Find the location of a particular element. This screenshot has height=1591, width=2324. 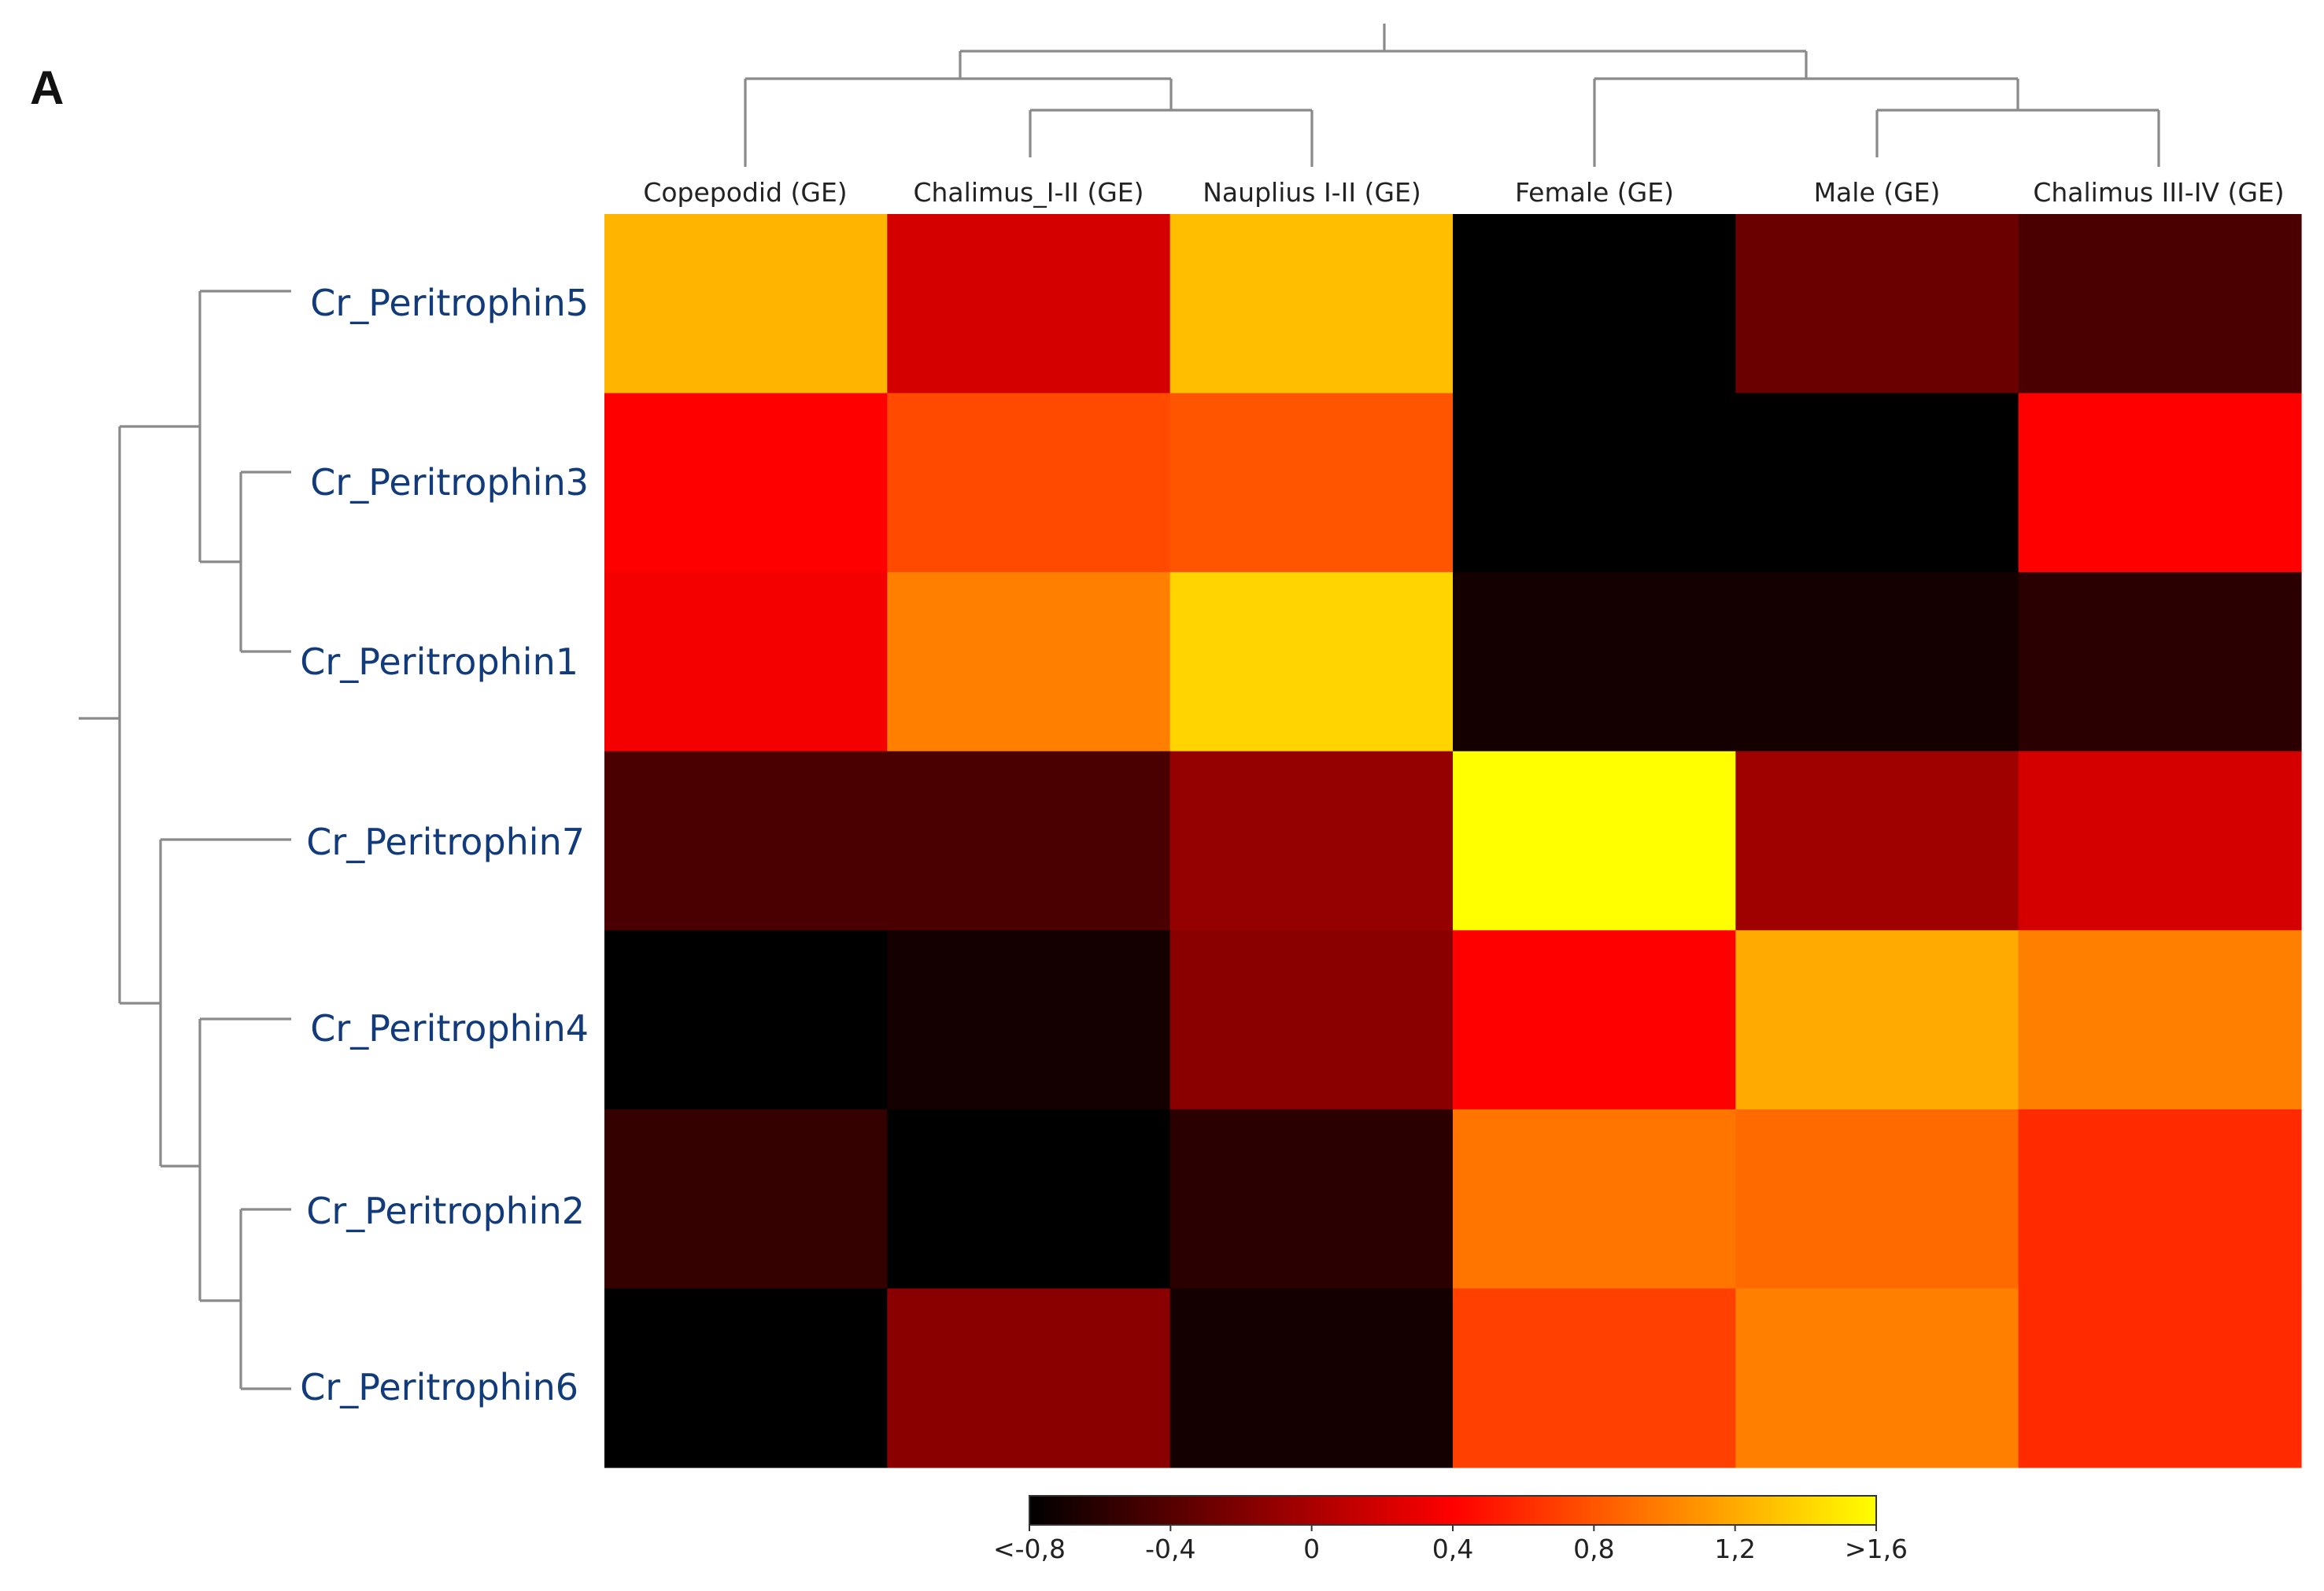

colorbar-tick-label: >1,6 is located at coordinates (1876, 1549).